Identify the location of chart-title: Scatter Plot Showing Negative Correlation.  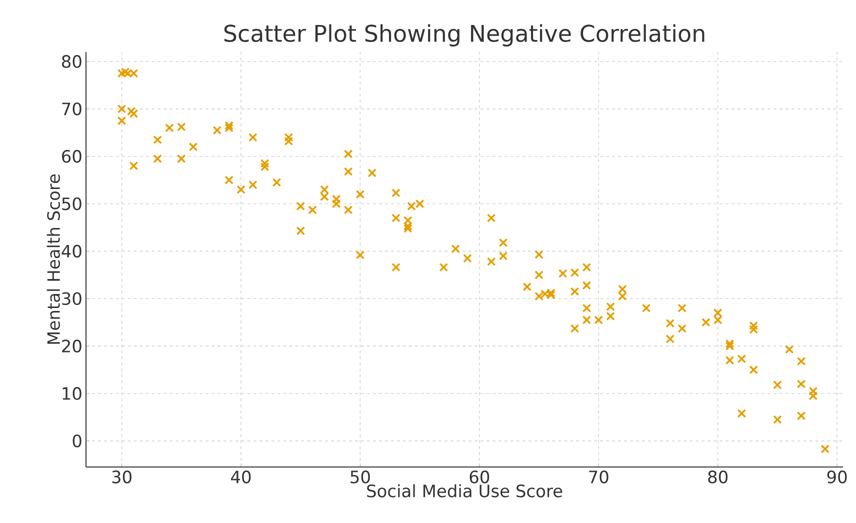
(464, 35).